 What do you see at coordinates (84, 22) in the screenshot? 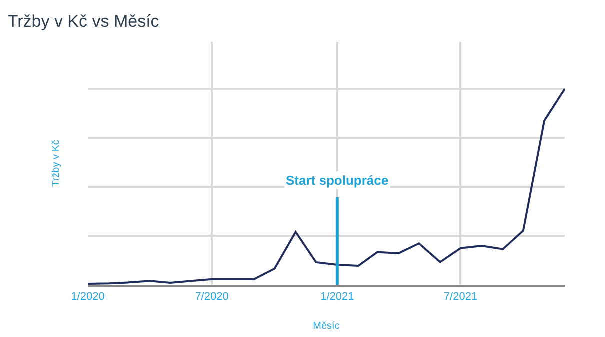
I see `chart-title: Tržby v Kč vs Měsíc` at bounding box center [84, 22].